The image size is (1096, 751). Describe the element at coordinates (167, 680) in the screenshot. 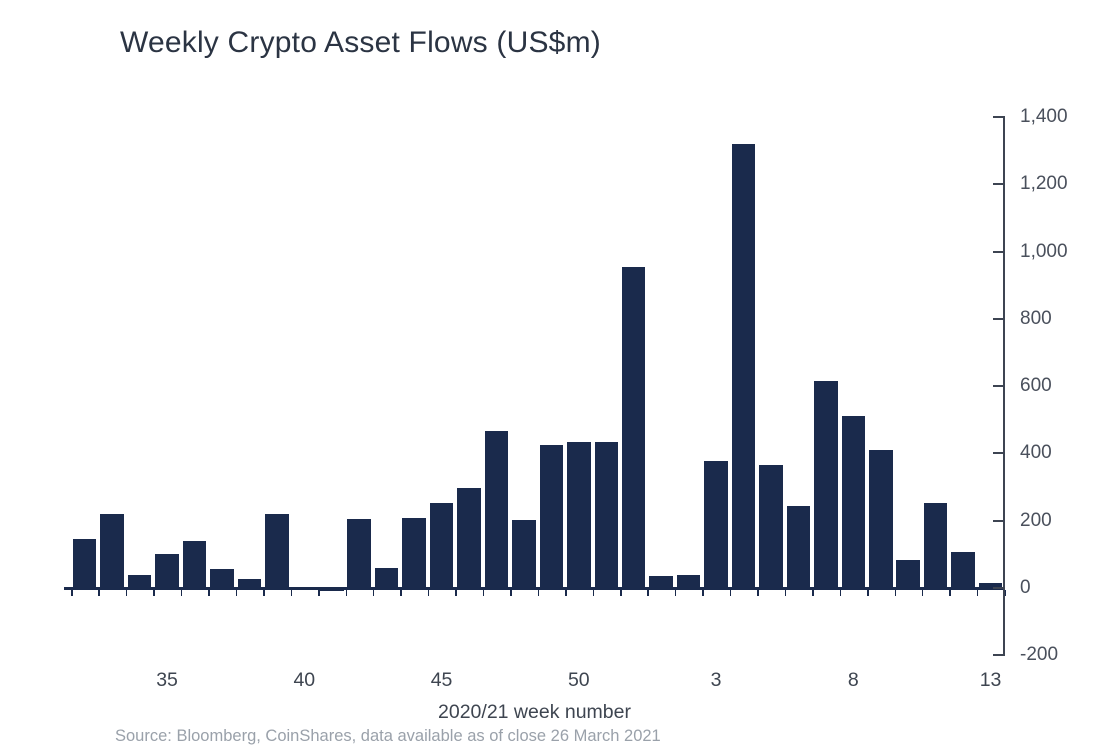

I see `x-axis-tick-label: 35` at that location.